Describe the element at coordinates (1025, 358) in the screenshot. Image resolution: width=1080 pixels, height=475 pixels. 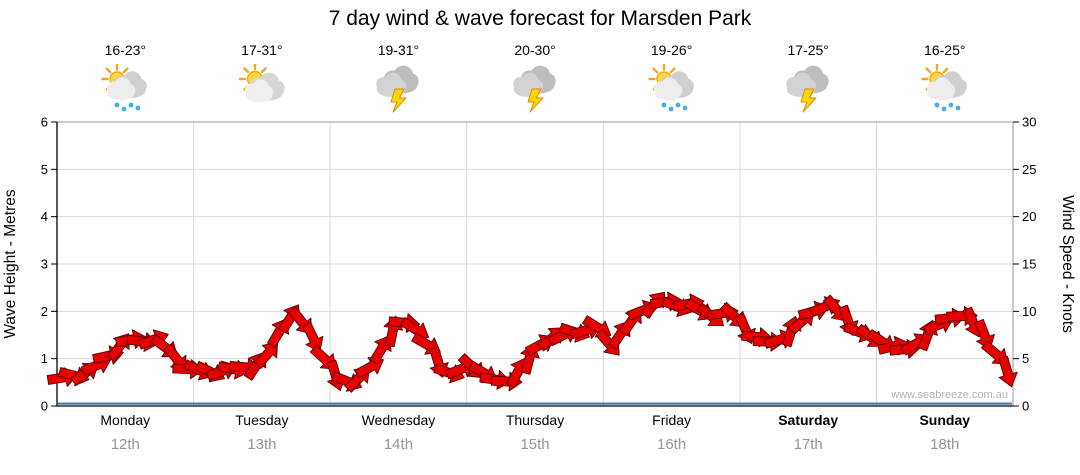
I see `right-tick-label: 5` at that location.